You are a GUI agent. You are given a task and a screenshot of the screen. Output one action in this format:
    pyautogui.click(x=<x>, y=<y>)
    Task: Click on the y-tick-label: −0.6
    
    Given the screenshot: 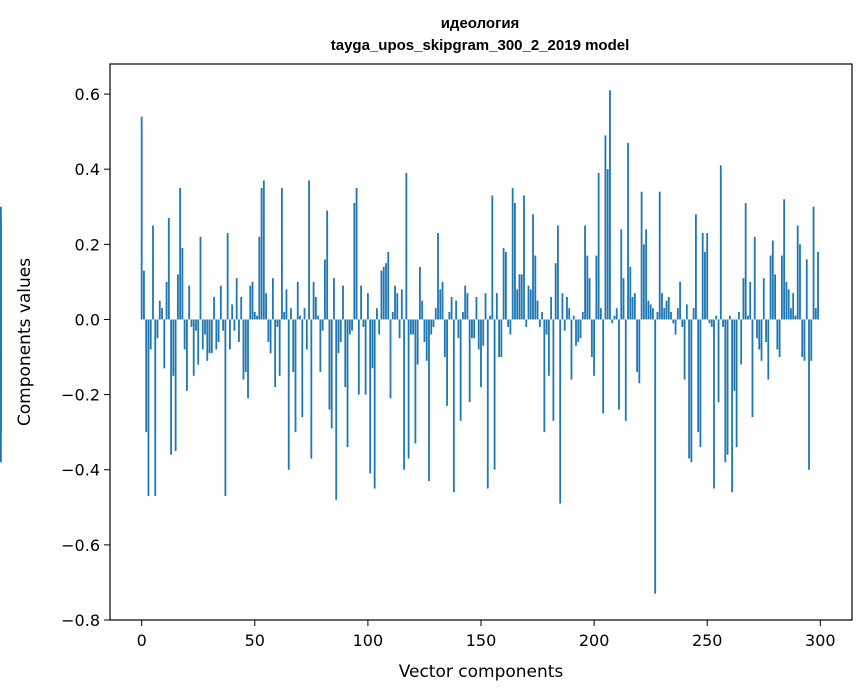 What is the action you would take?
    pyautogui.click(x=80, y=545)
    